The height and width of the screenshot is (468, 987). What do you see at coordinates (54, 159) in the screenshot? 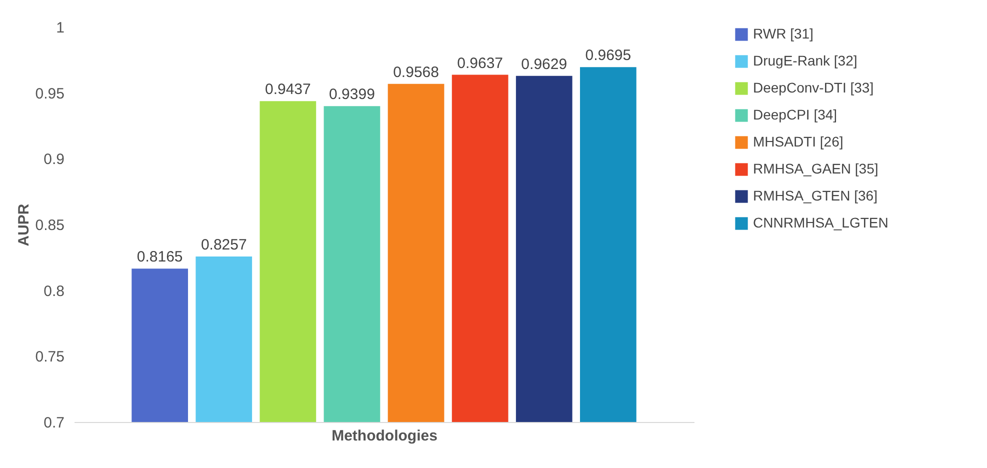
I see `y-tick-label: 0.9` at bounding box center [54, 159].